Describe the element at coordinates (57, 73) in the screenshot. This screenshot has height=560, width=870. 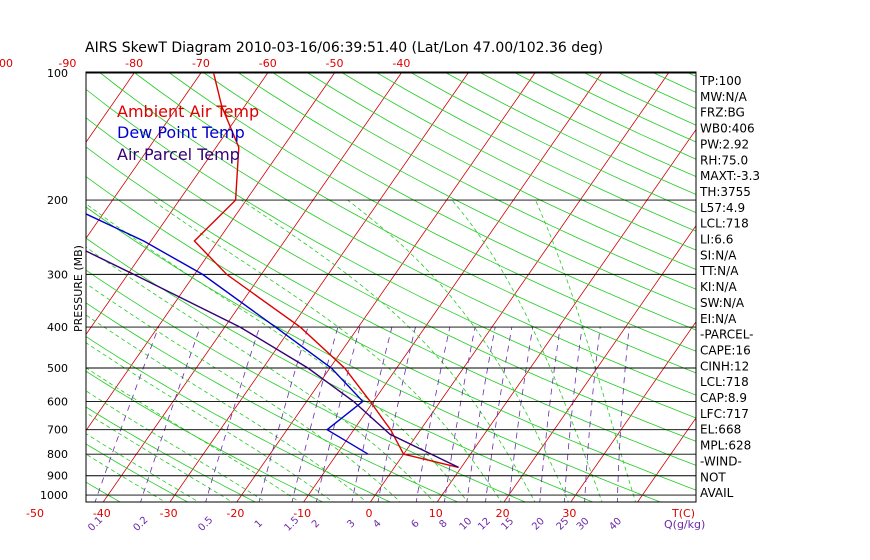
I see `pressure-tick-label: 100` at that location.